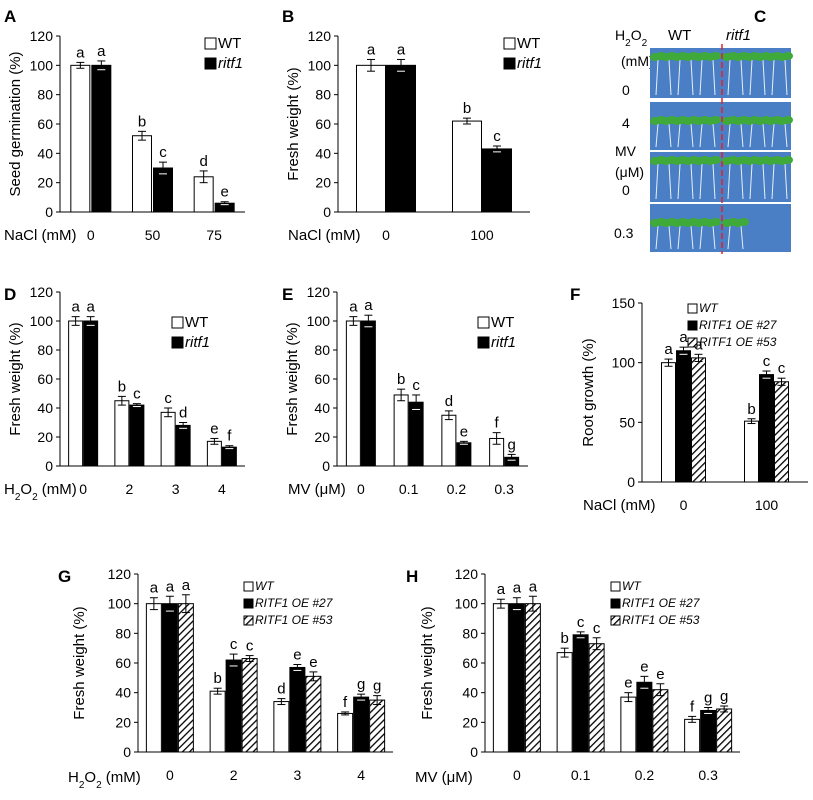 The image size is (813, 800). I want to click on panel-letter: D, so click(10, 294).